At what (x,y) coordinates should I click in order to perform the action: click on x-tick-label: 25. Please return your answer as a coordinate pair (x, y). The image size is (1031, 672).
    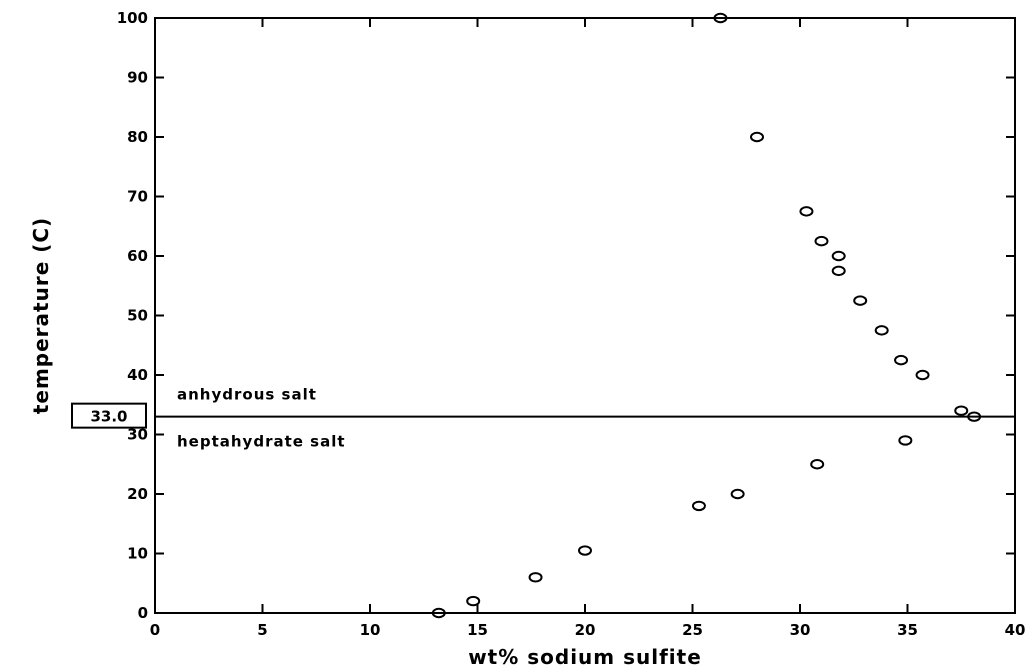
    Looking at the image, I should click on (692, 630).